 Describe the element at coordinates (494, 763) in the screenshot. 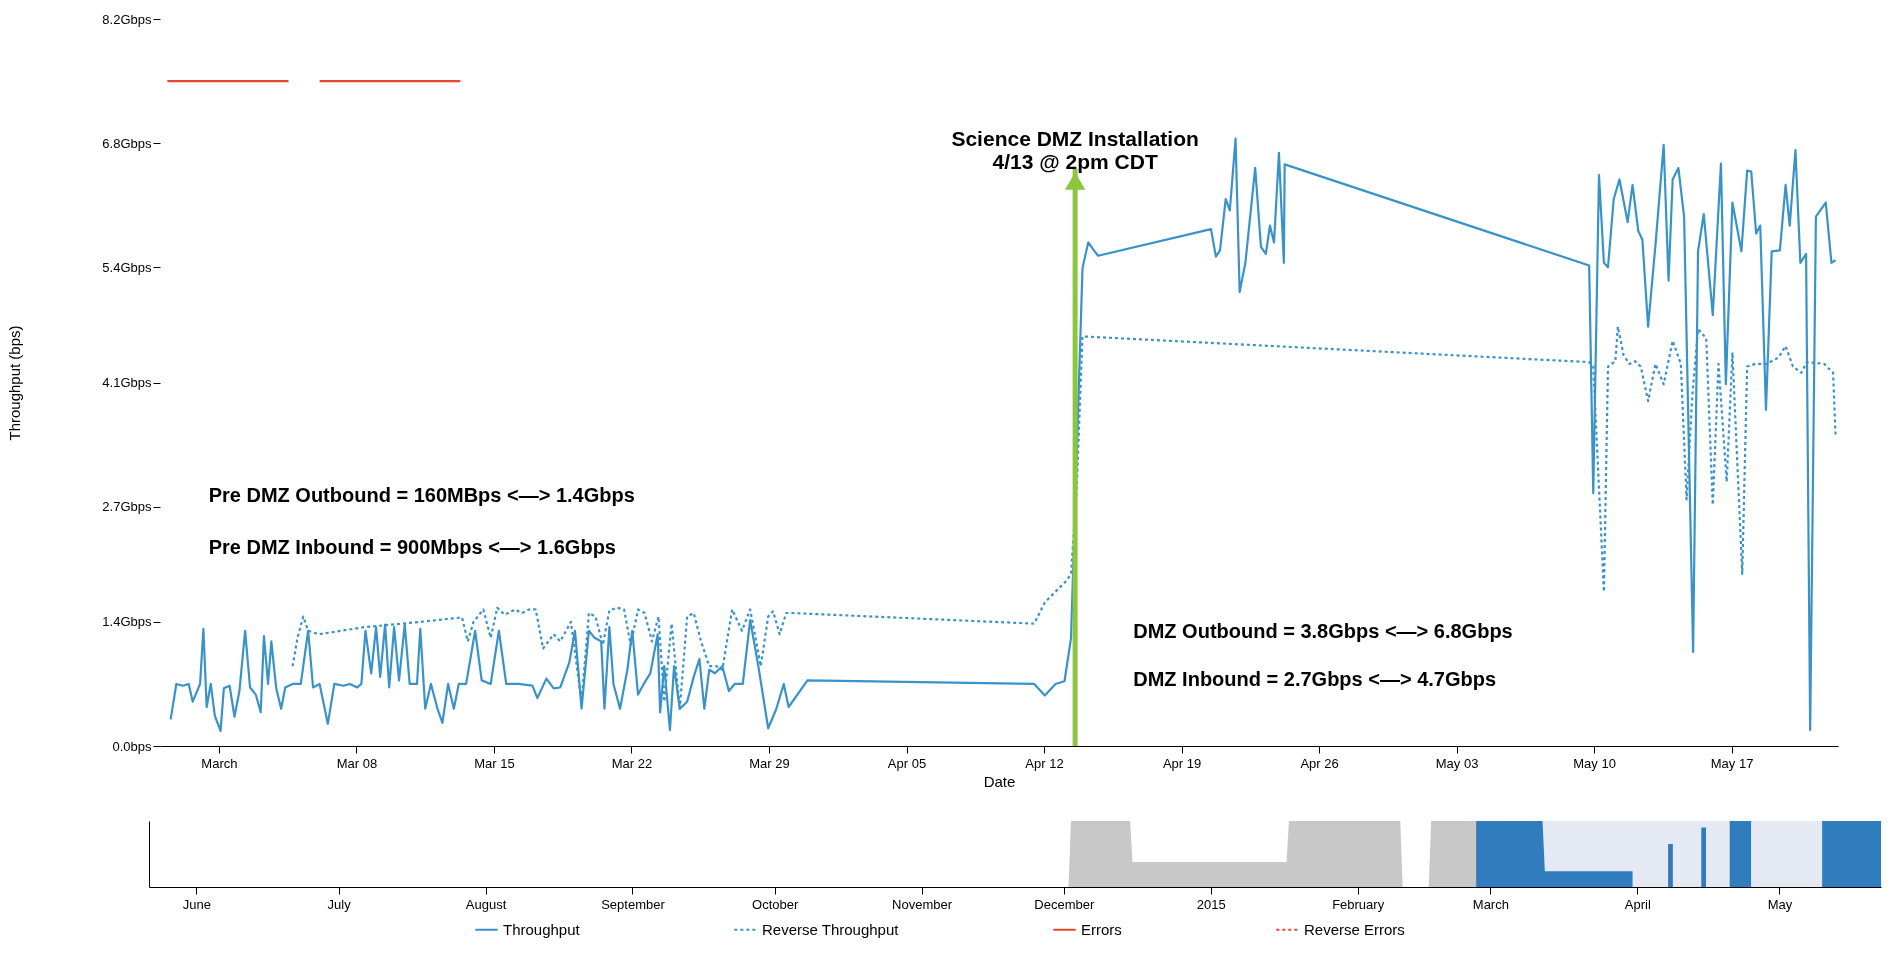

I see `x-tick-label: Mar 15` at that location.